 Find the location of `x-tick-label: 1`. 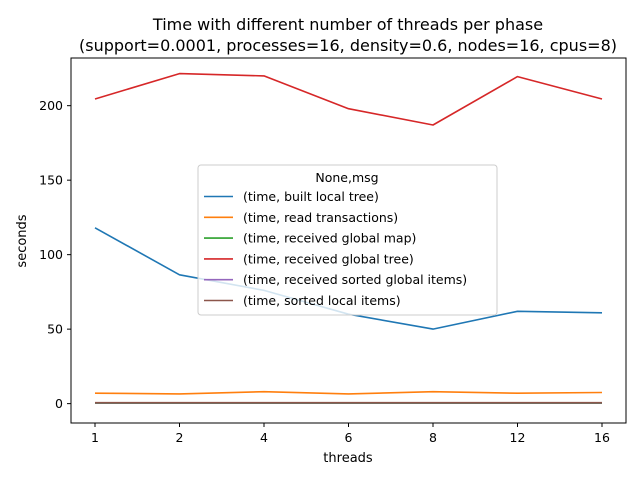

x-tick-label: 1 is located at coordinates (95, 437).